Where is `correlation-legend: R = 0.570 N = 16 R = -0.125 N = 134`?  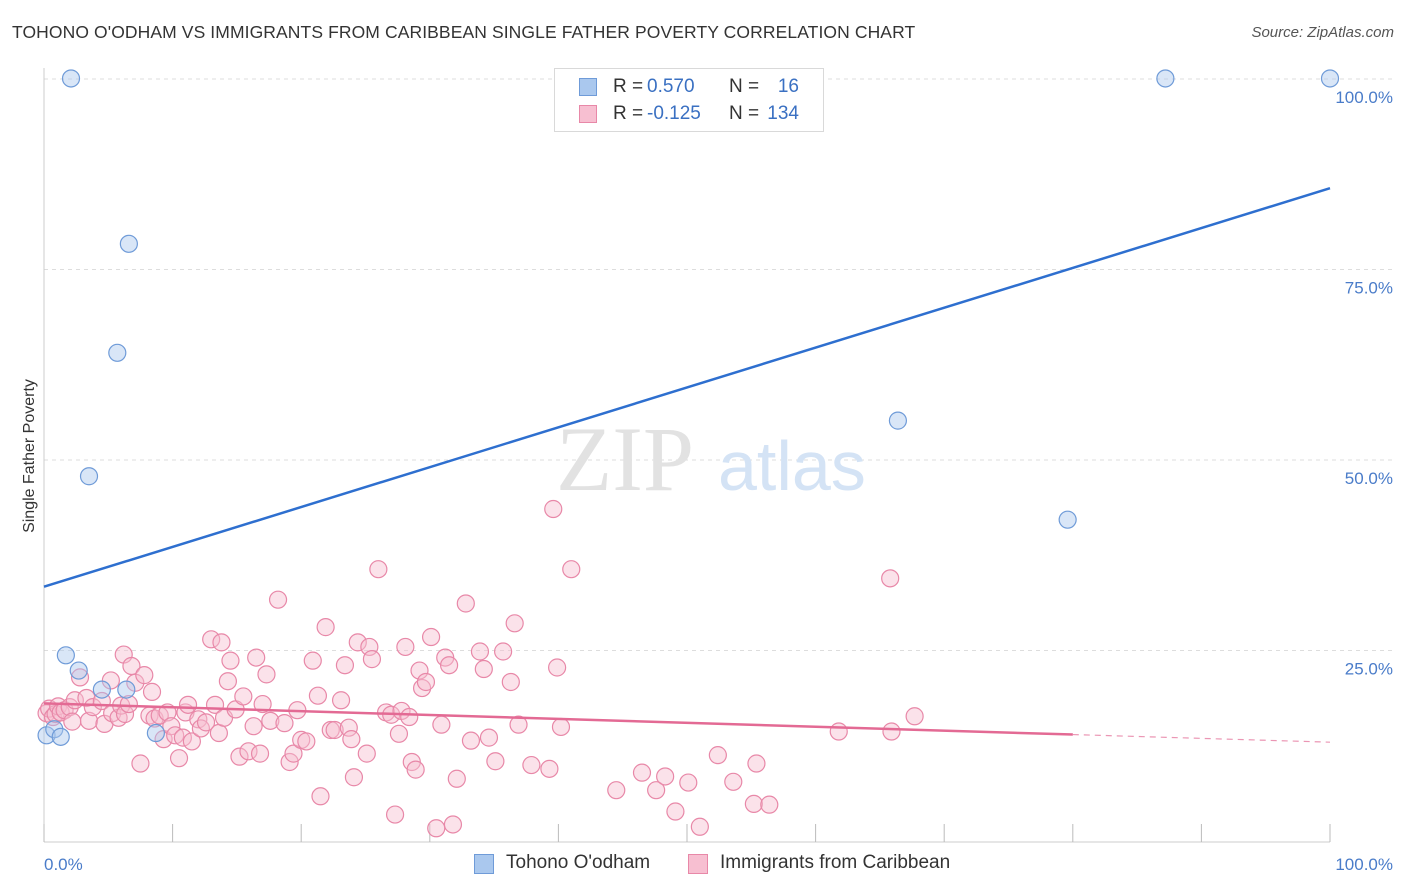
correlation-legend: R = 0.570 N = 16 R = -0.125 N = 134 is located at coordinates (689, 100).